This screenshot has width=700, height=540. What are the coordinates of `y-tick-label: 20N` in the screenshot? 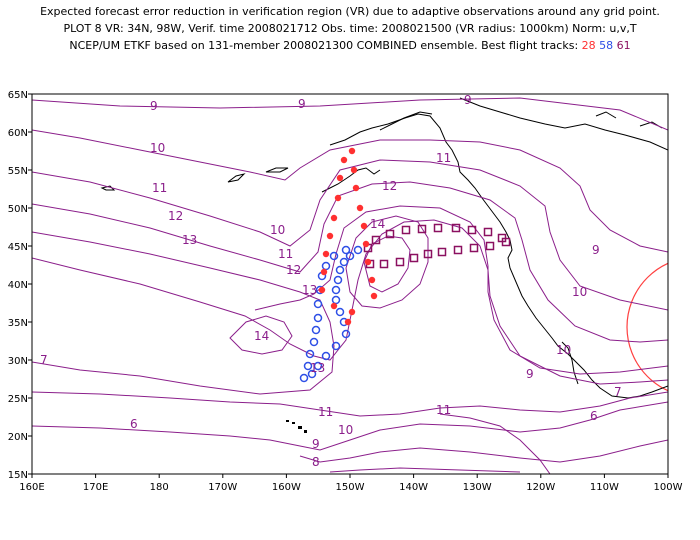 It's located at (18, 437).